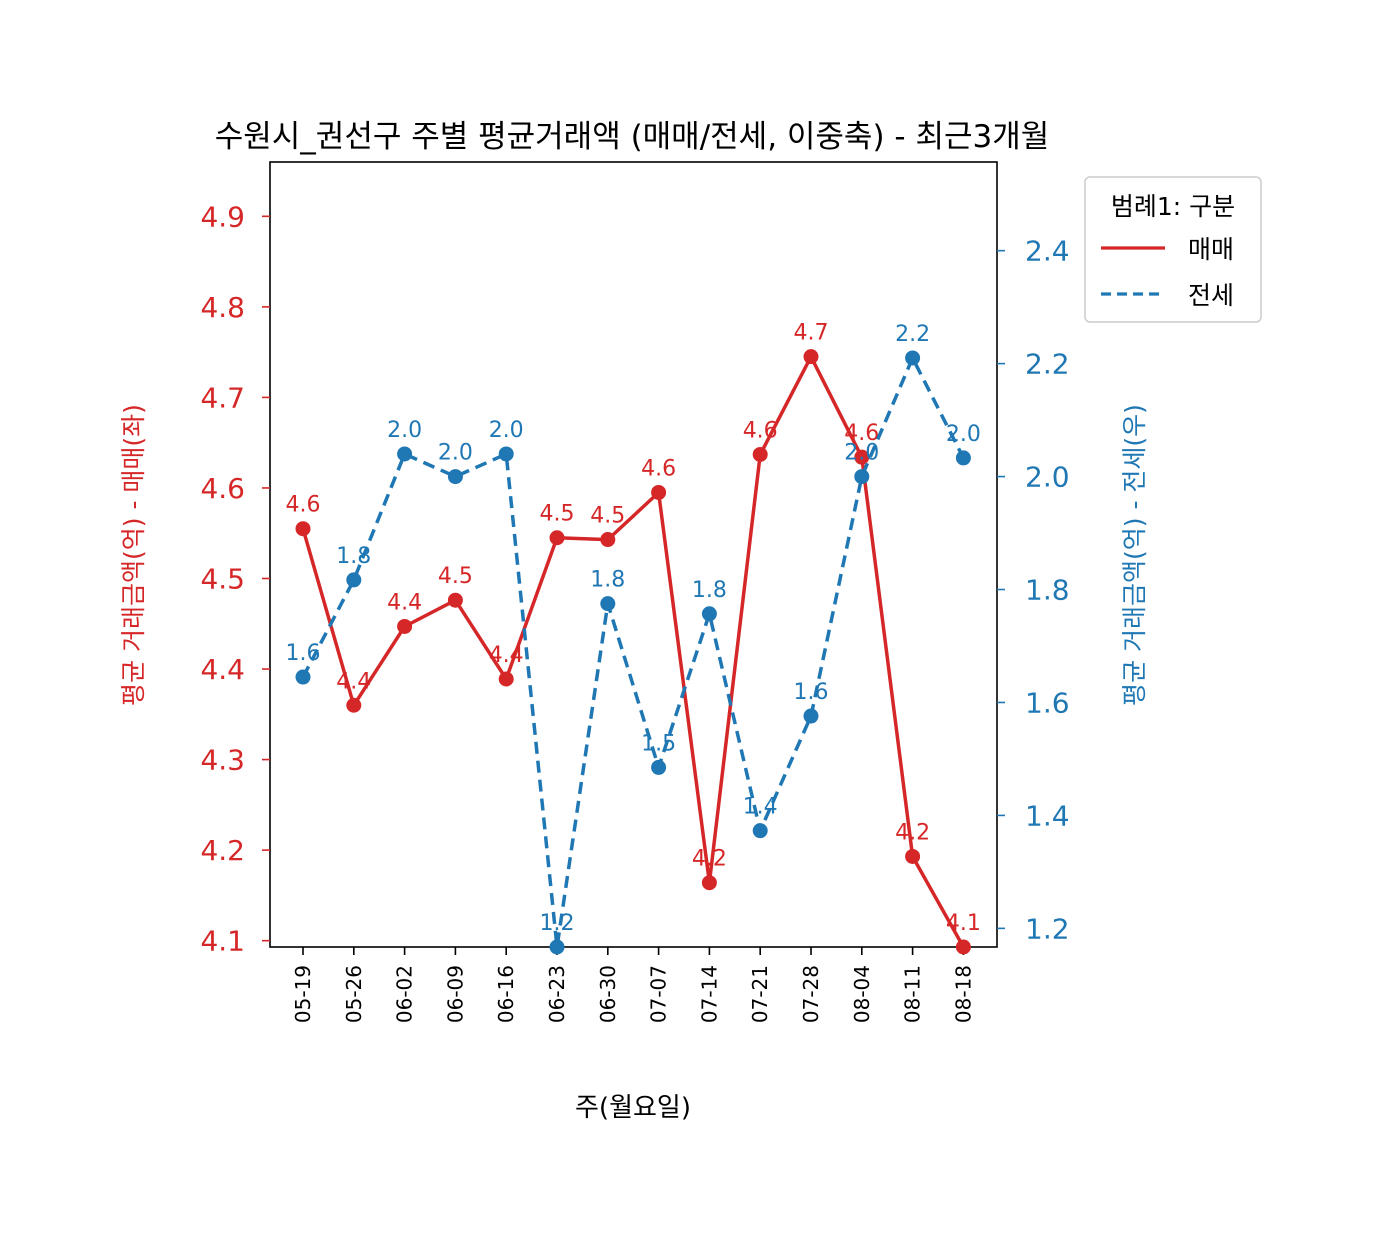 The height and width of the screenshot is (1242, 1380). What do you see at coordinates (811, 333) in the screenshot?
I see `data-label: 4.7` at bounding box center [811, 333].